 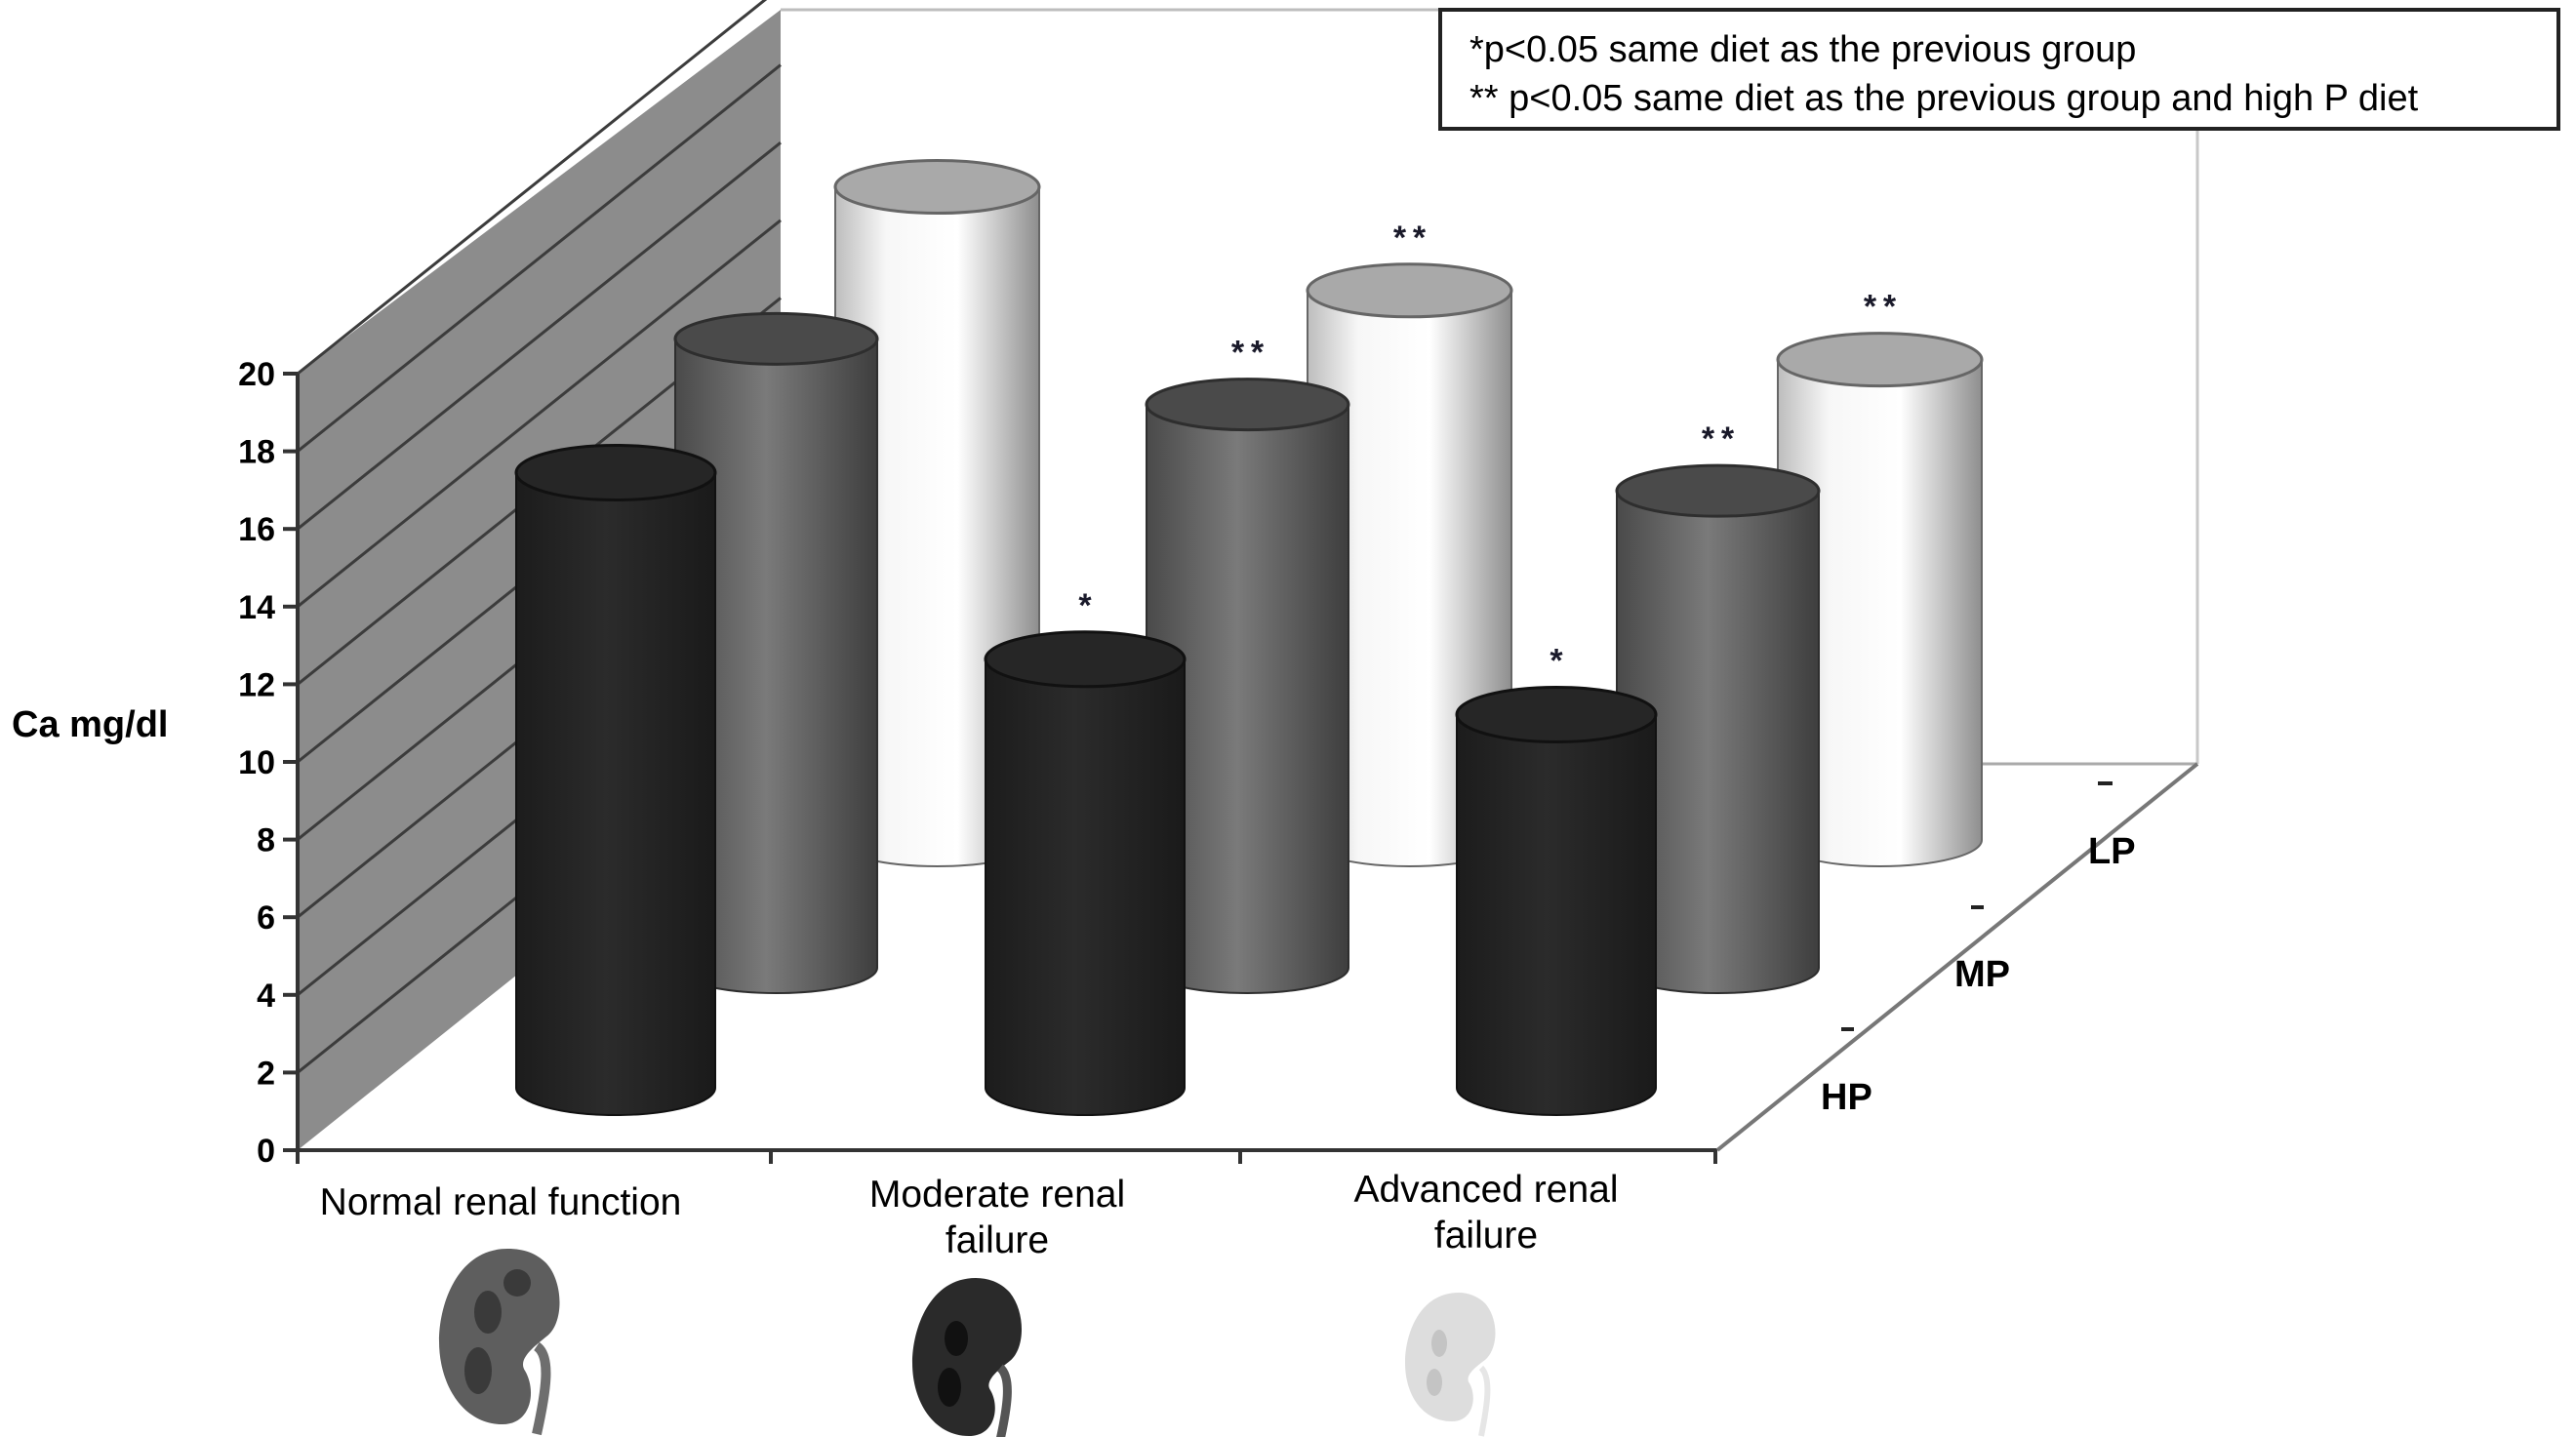 I want to click on y-tick-label: 8, so click(x=266, y=840).